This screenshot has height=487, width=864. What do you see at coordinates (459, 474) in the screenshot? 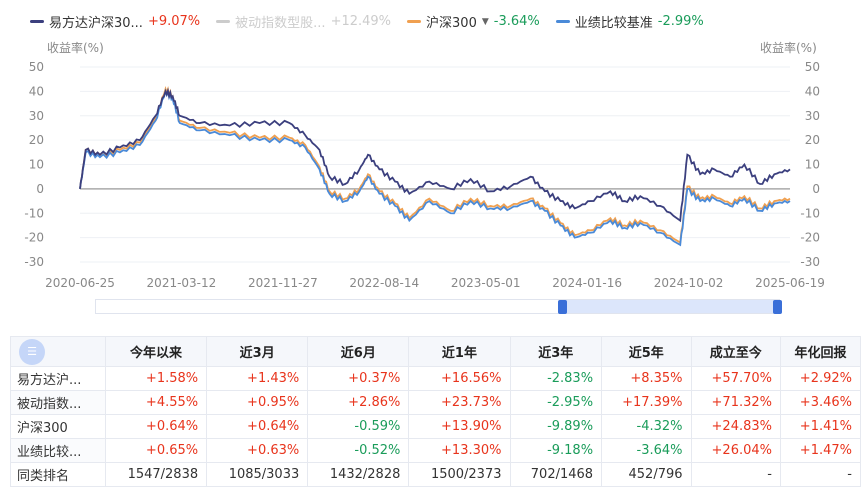
I see `table-cell: 1500/2373` at bounding box center [459, 474].